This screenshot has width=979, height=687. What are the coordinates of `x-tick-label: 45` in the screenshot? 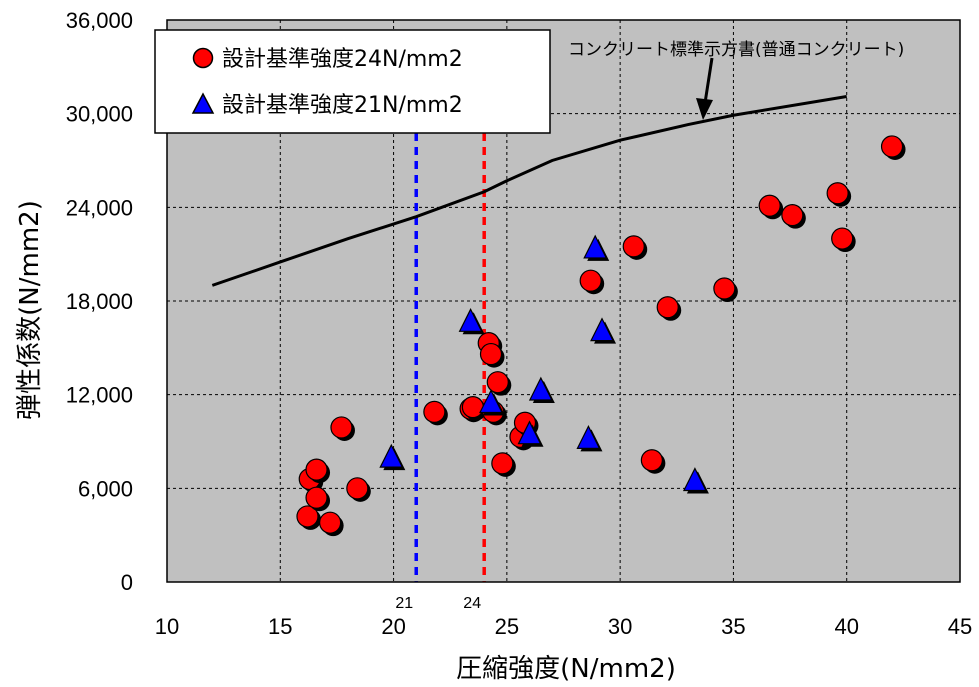 It's located at (960, 626).